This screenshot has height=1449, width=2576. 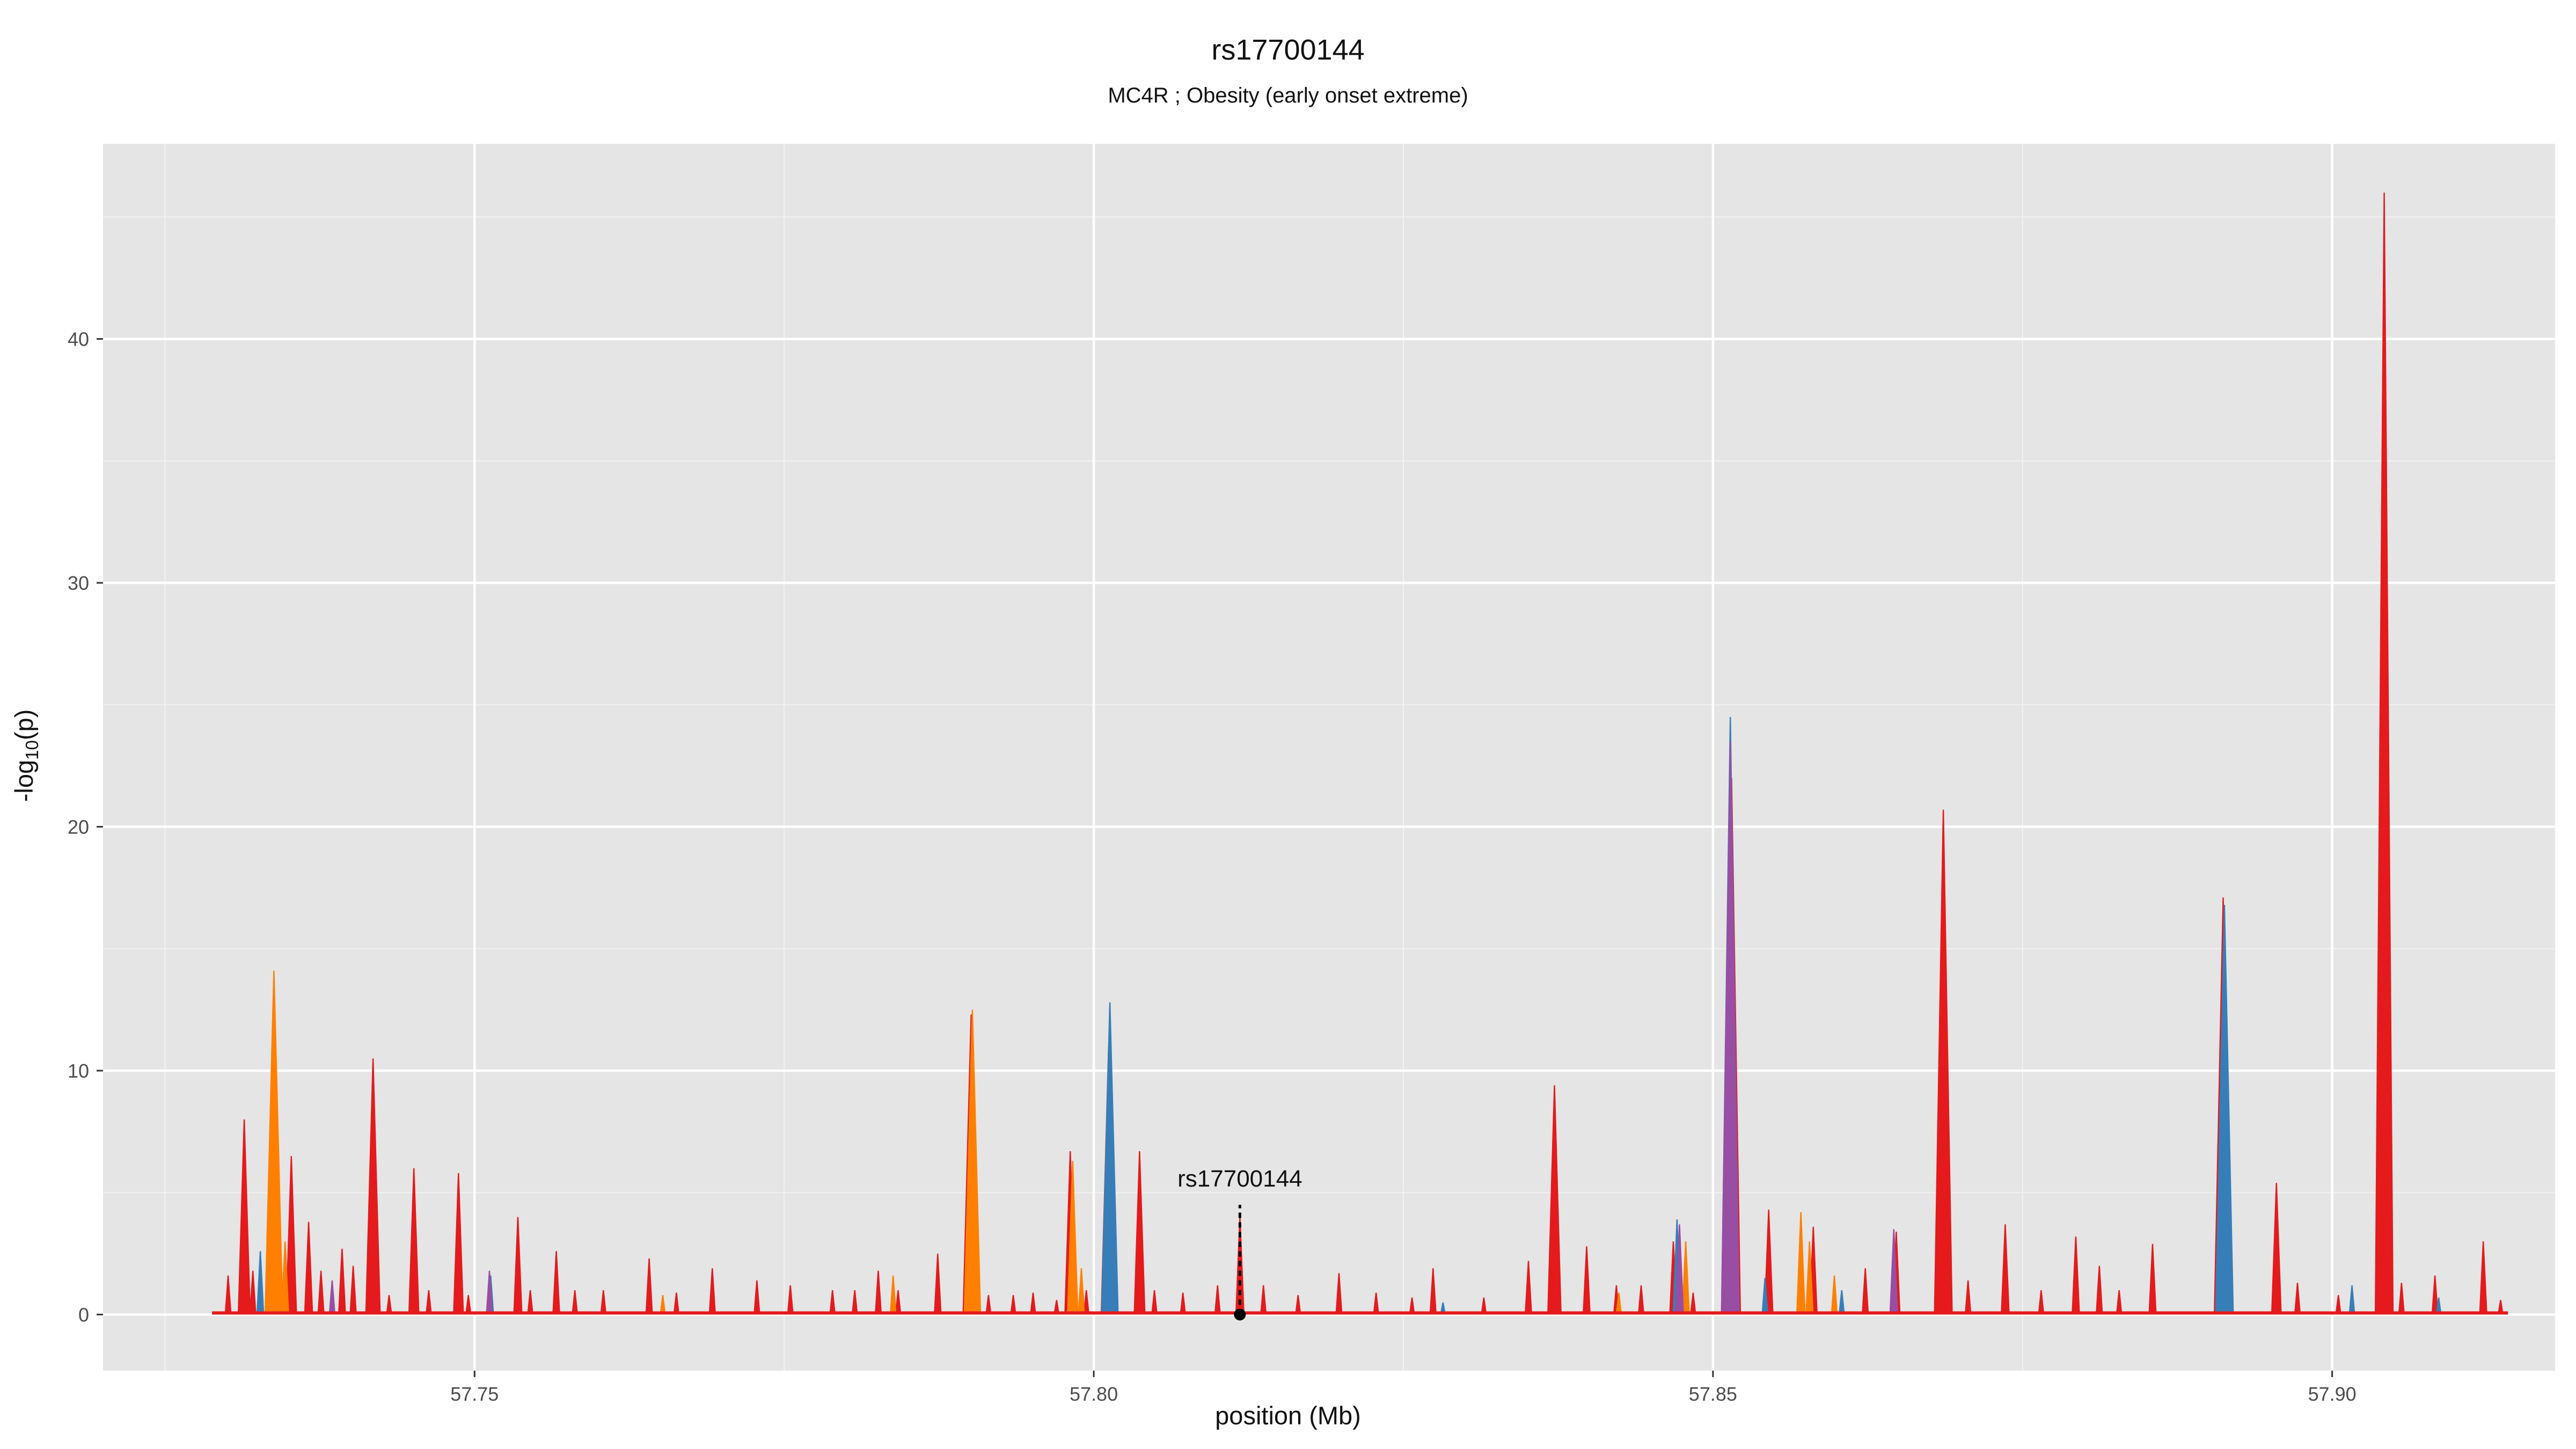 What do you see at coordinates (78, 1071) in the screenshot?
I see `y-tick-label: 10` at bounding box center [78, 1071].